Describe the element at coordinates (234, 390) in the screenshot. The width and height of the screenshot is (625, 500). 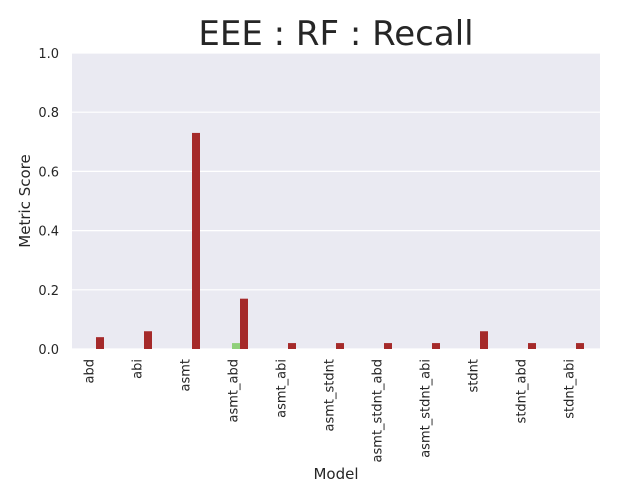
I see `x-tick-label: asmt_abd` at that location.